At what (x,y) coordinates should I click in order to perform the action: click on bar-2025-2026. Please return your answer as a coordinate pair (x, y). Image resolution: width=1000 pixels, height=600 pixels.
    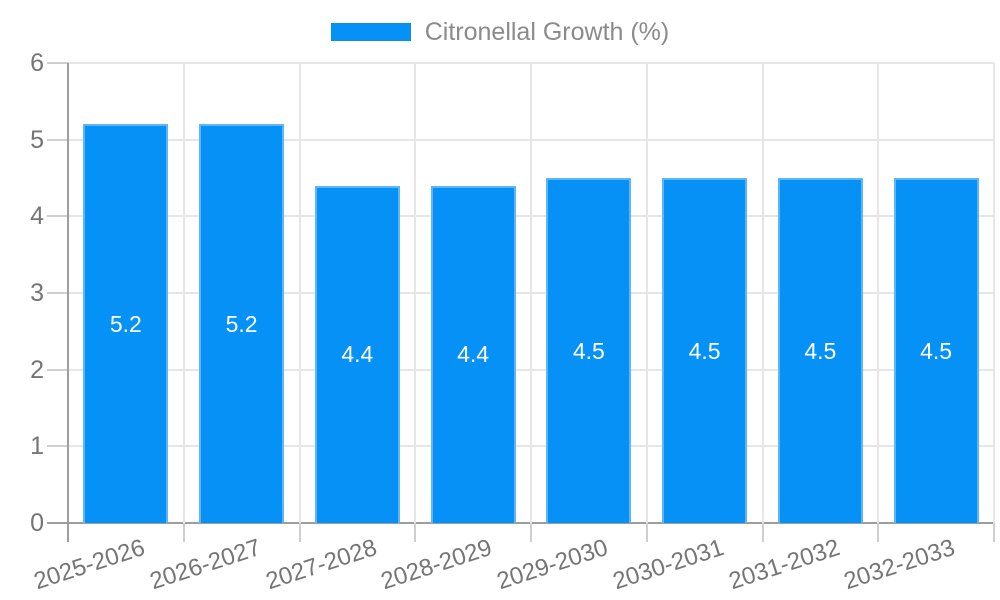
    Looking at the image, I should click on (126, 323).